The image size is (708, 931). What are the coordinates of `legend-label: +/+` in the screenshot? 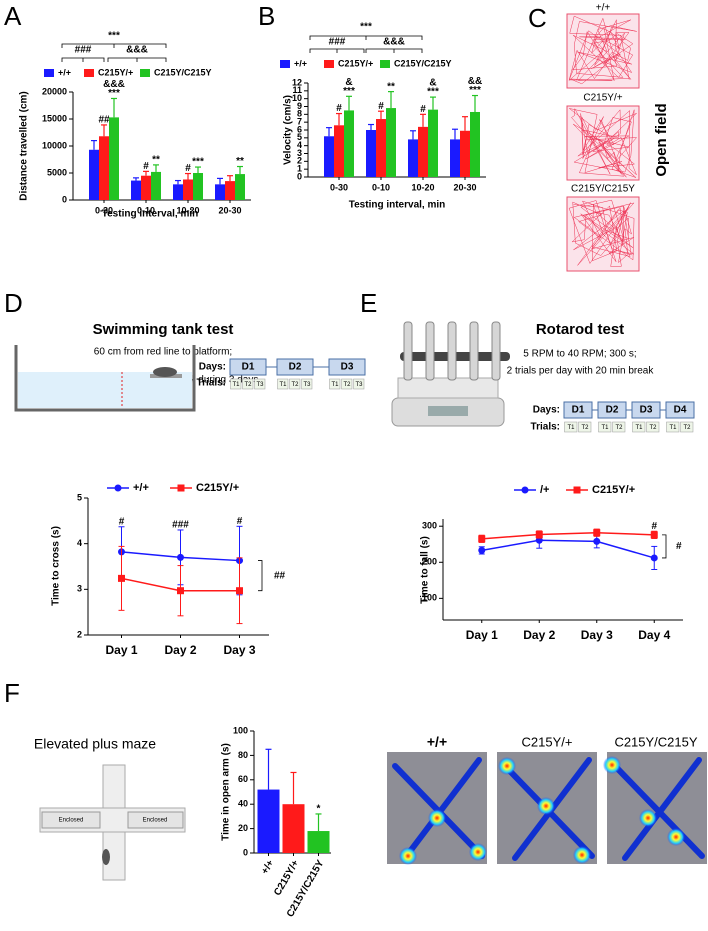 It's located at (300, 63).